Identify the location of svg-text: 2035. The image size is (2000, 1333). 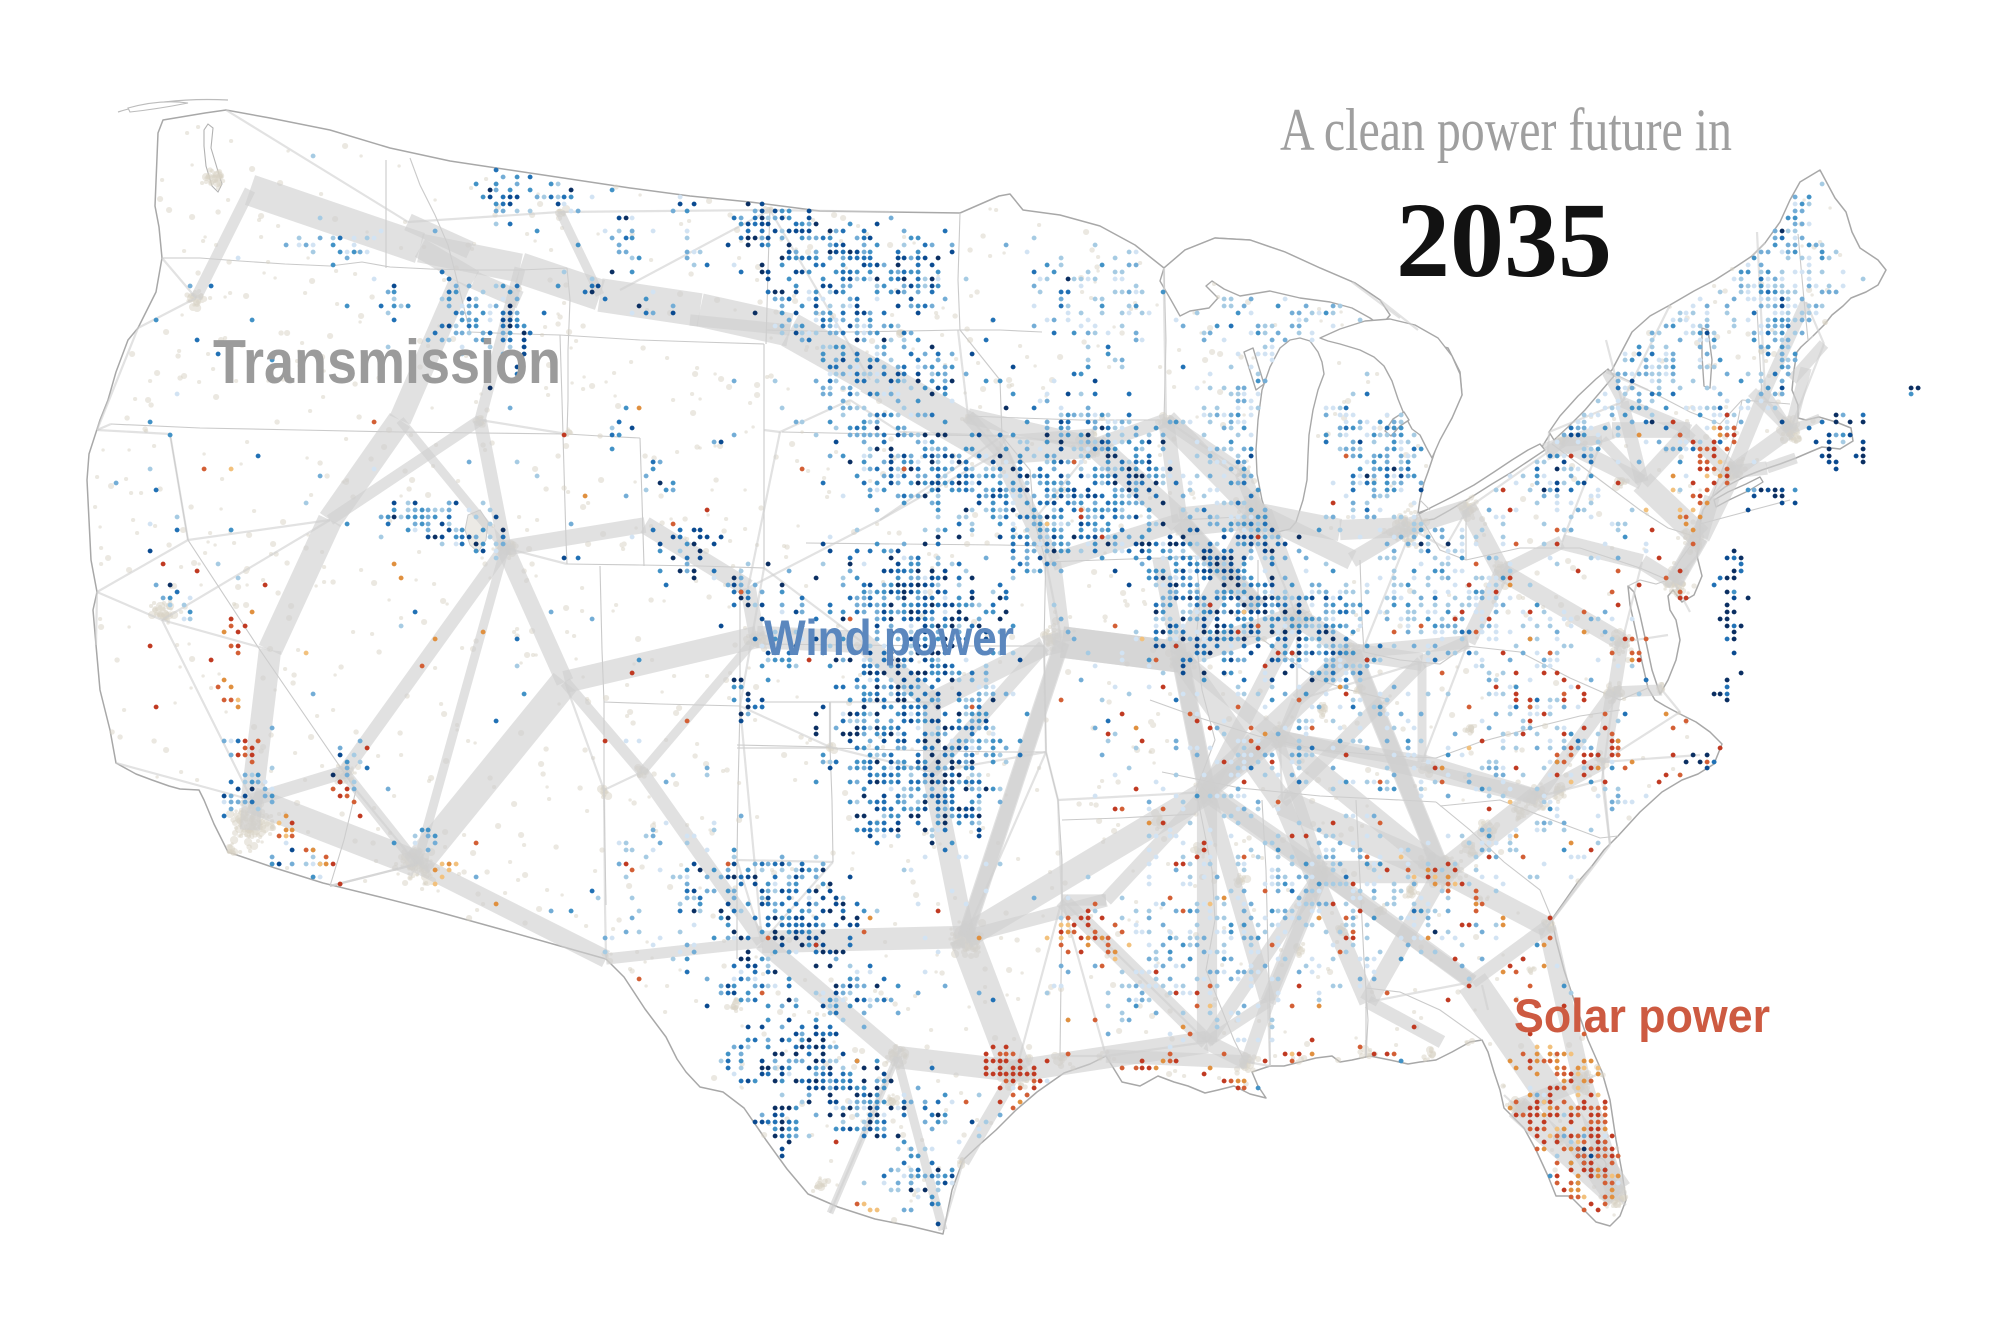
(1504, 241).